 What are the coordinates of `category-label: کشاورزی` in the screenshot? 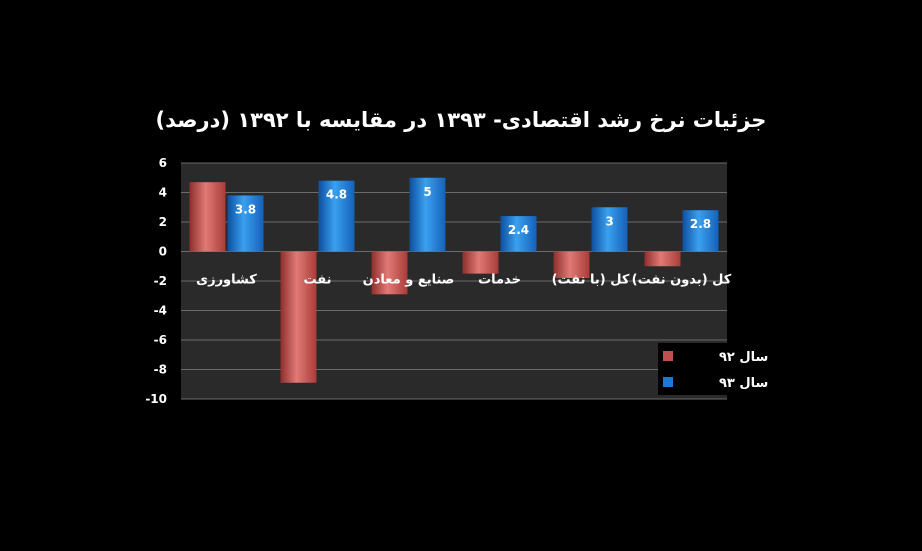 It's located at (226, 280).